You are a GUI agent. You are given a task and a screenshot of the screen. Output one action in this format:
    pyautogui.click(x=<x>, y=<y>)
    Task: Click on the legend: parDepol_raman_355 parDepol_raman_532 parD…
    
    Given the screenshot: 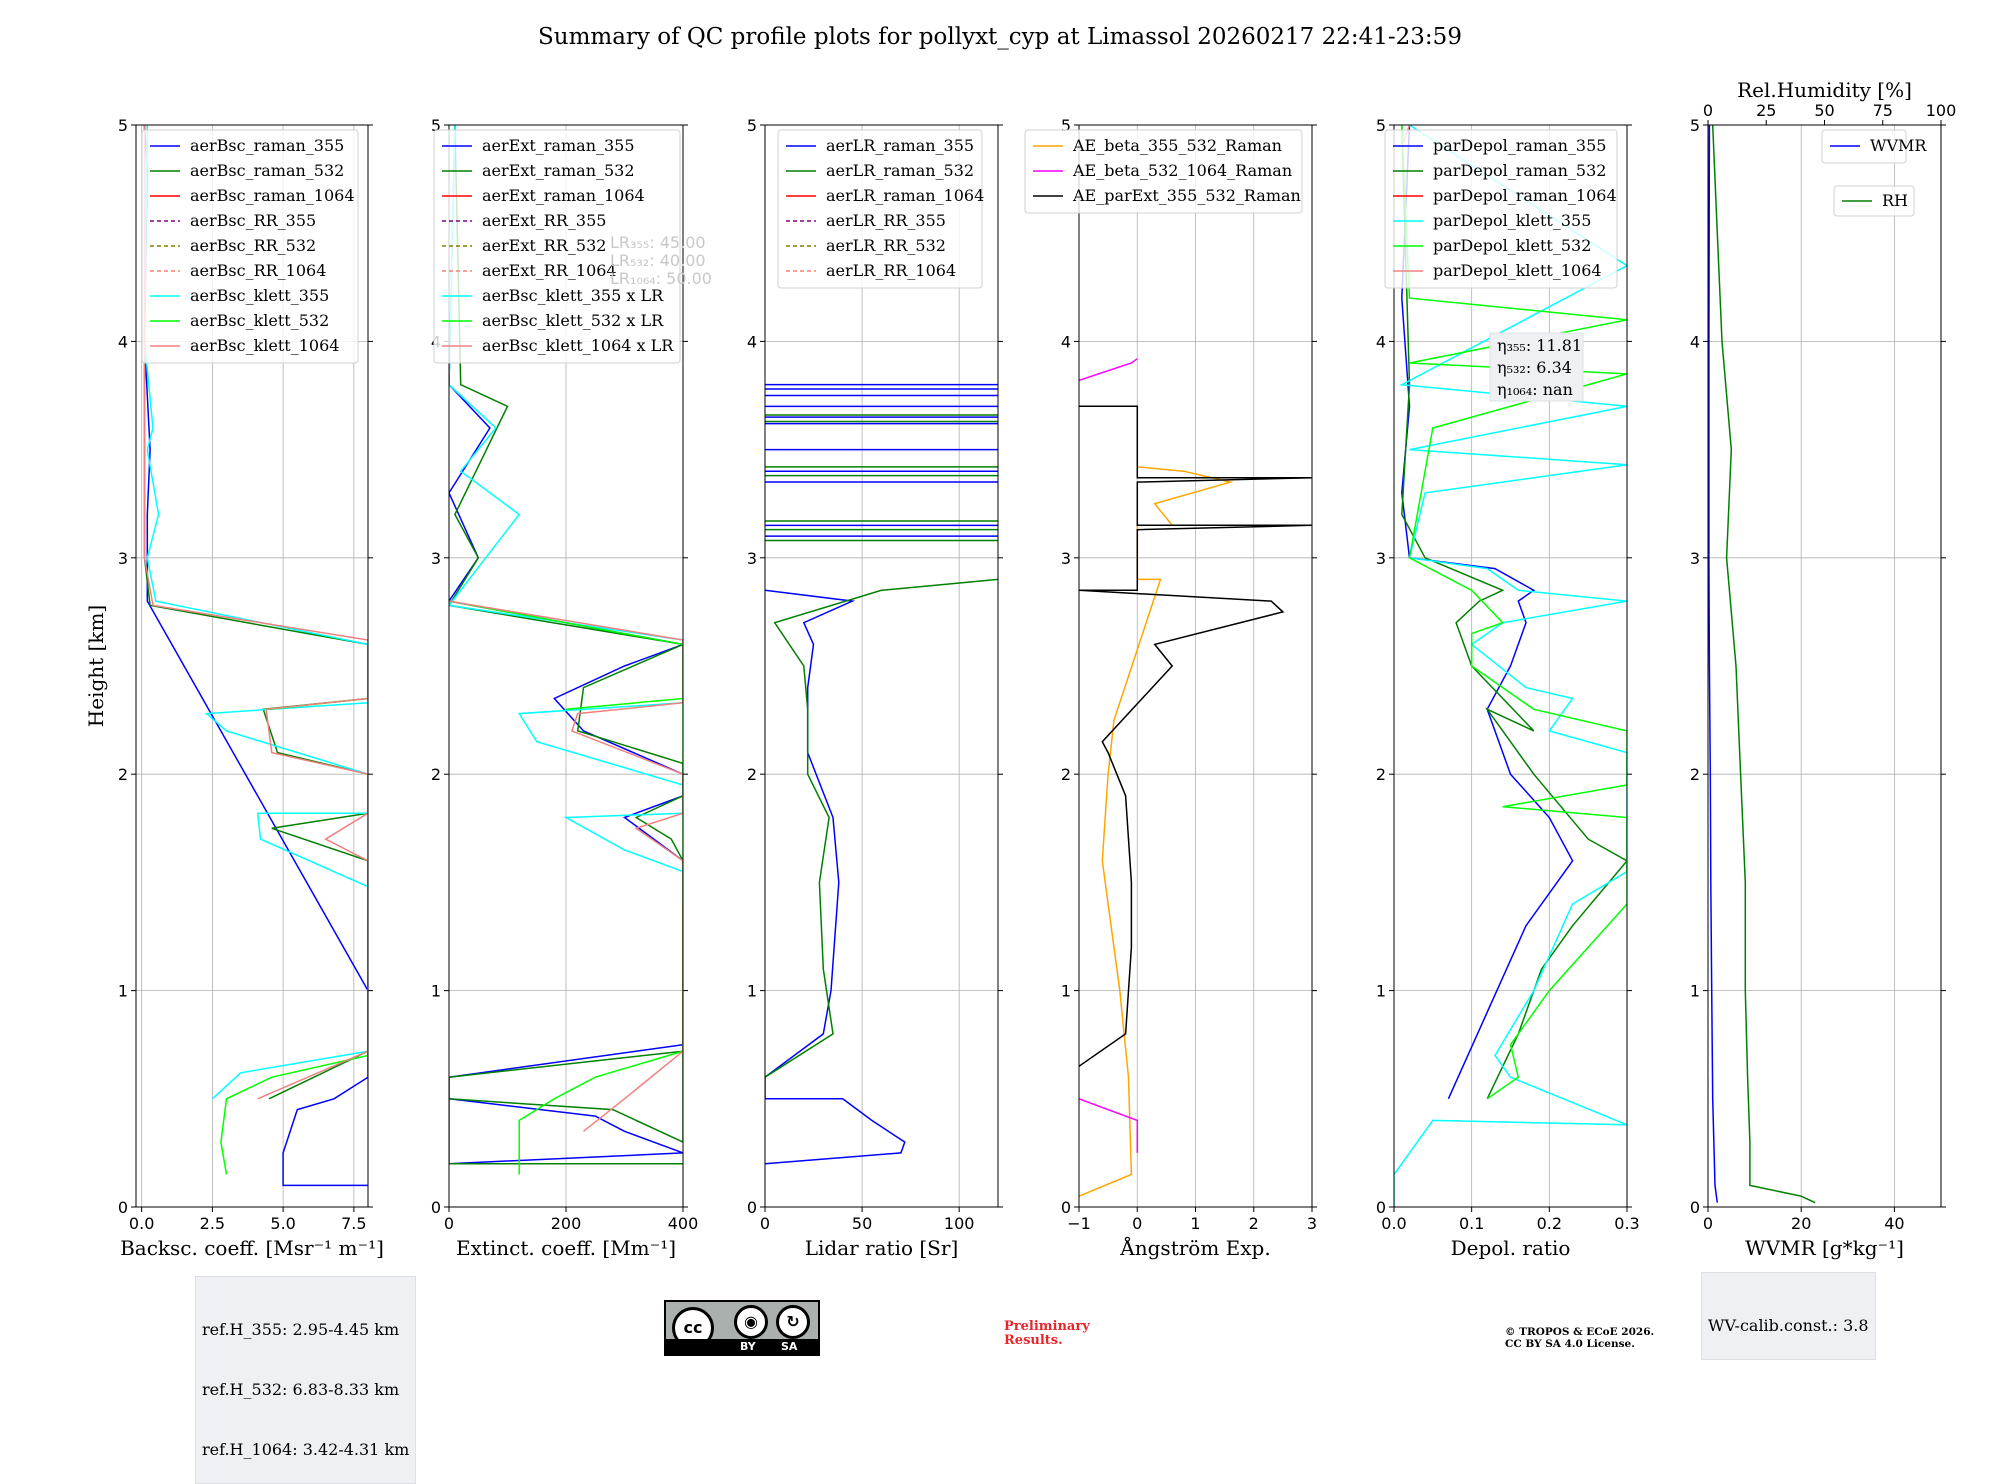 What is the action you would take?
    pyautogui.click(x=1501, y=209)
    